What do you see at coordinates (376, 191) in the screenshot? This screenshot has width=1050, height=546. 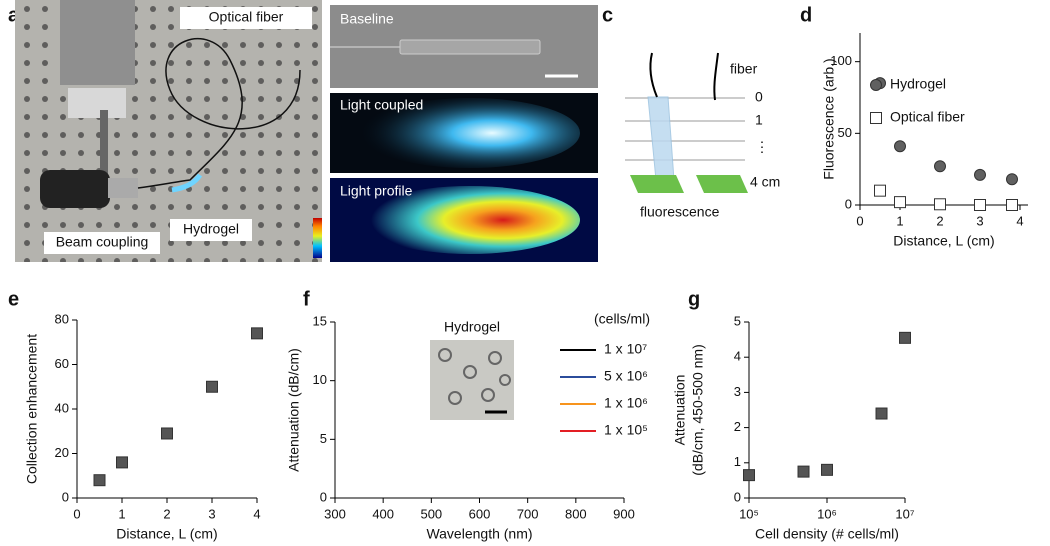 I see `photo-label: Light profile` at bounding box center [376, 191].